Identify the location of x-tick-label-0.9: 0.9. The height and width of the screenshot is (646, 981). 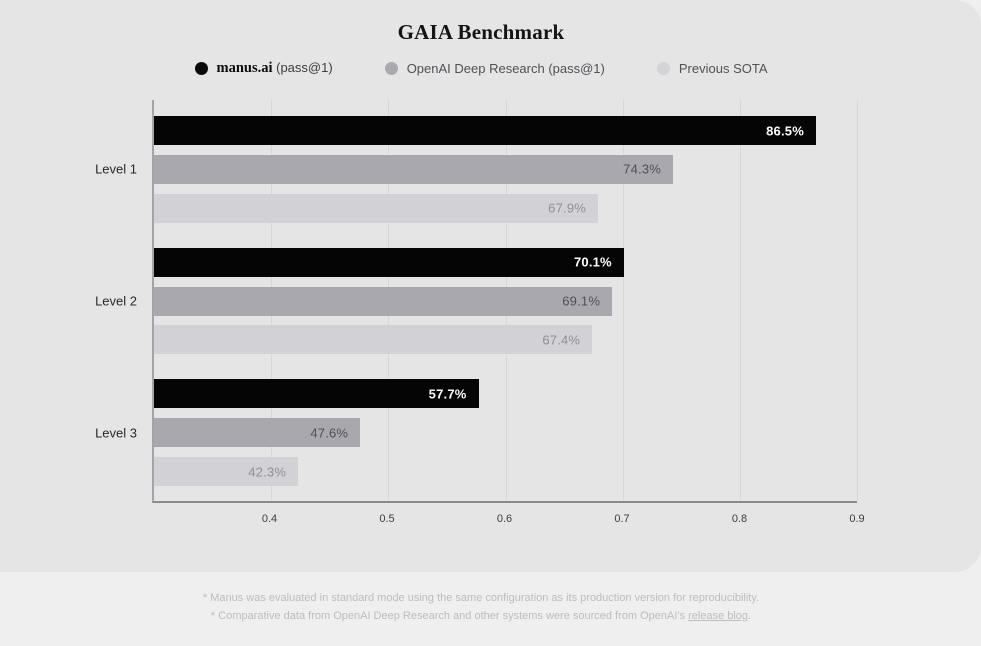
(857, 519).